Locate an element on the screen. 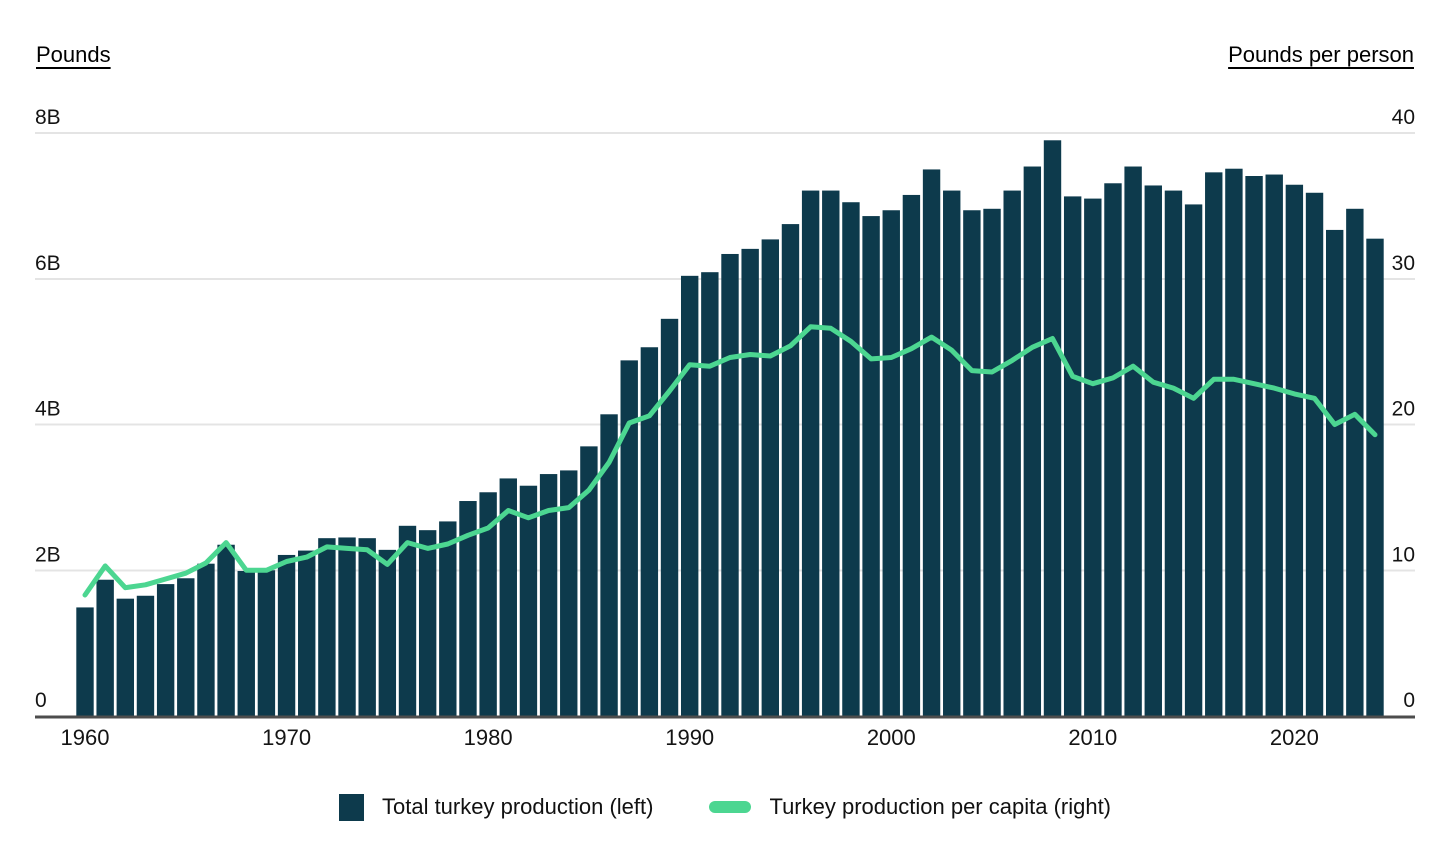 This screenshot has height=850, width=1450. left-axis-title: Pounds is located at coordinates (73, 54).